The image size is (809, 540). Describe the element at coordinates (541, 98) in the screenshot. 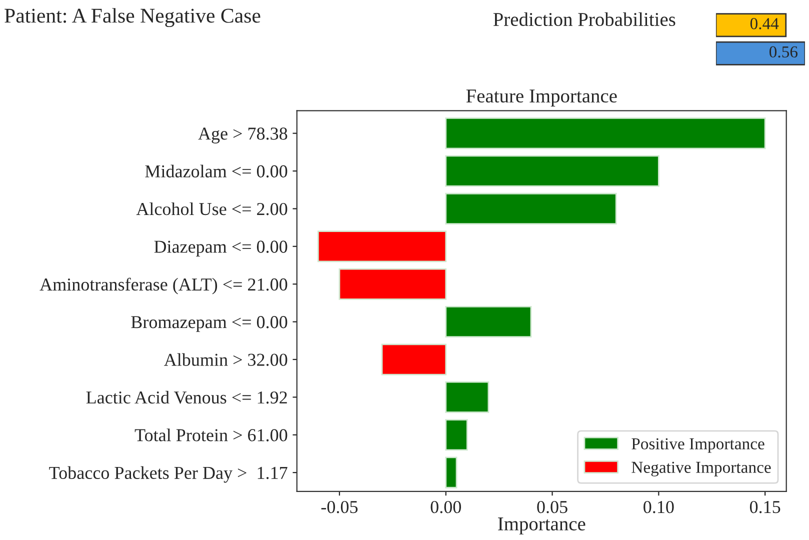

I see `chart-title: Feature Importance` at that location.